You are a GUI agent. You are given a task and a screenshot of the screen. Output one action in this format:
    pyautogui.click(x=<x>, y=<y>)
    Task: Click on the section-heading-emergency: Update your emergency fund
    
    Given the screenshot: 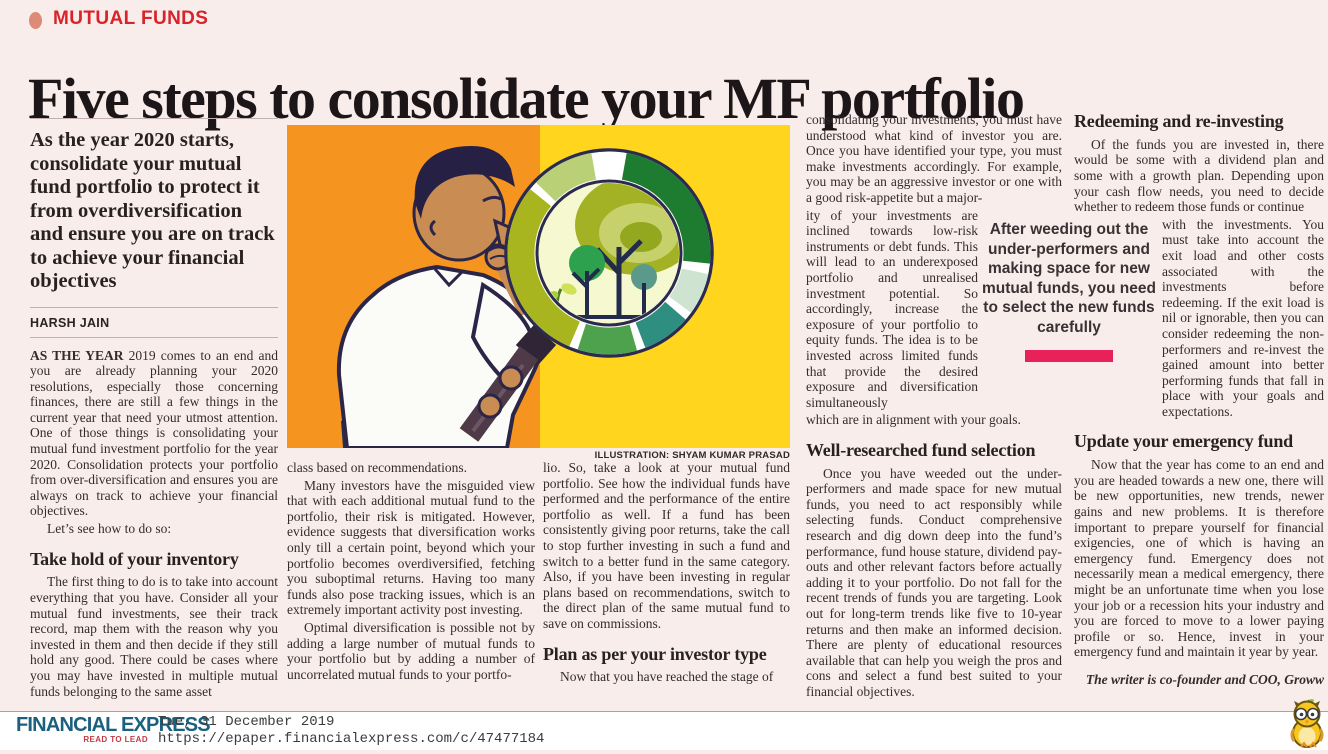 What is the action you would take?
    pyautogui.click(x=1183, y=441)
    